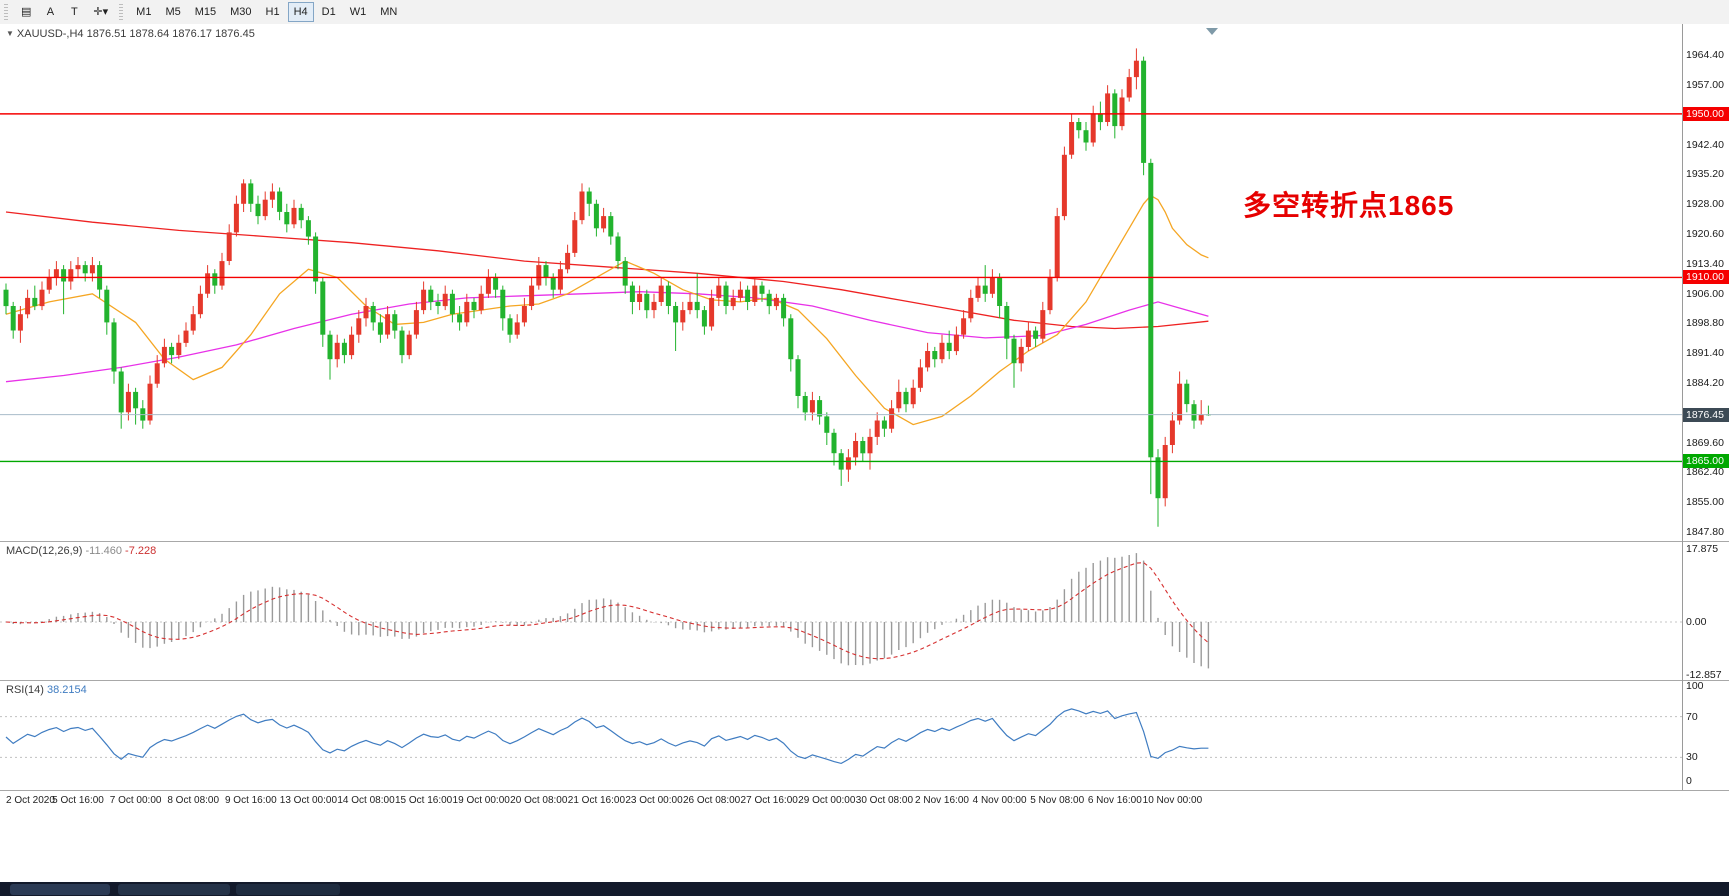 The width and height of the screenshot is (1729, 896). Describe the element at coordinates (205, 12) in the screenshot. I see `timeframe-m15-button: M15` at that location.